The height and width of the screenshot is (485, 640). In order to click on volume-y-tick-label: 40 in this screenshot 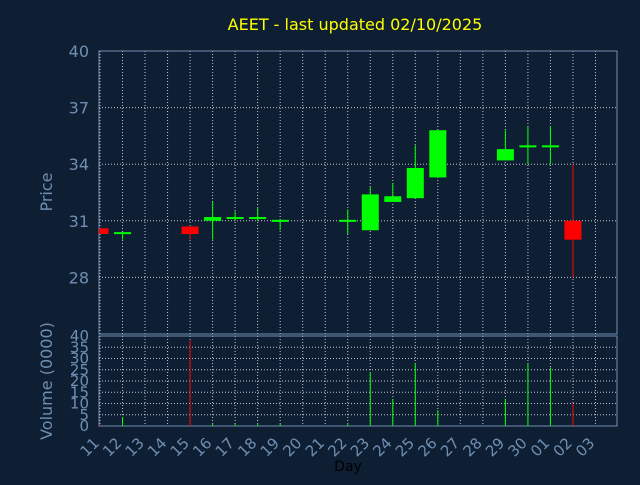, I will do `click(79, 336)`.